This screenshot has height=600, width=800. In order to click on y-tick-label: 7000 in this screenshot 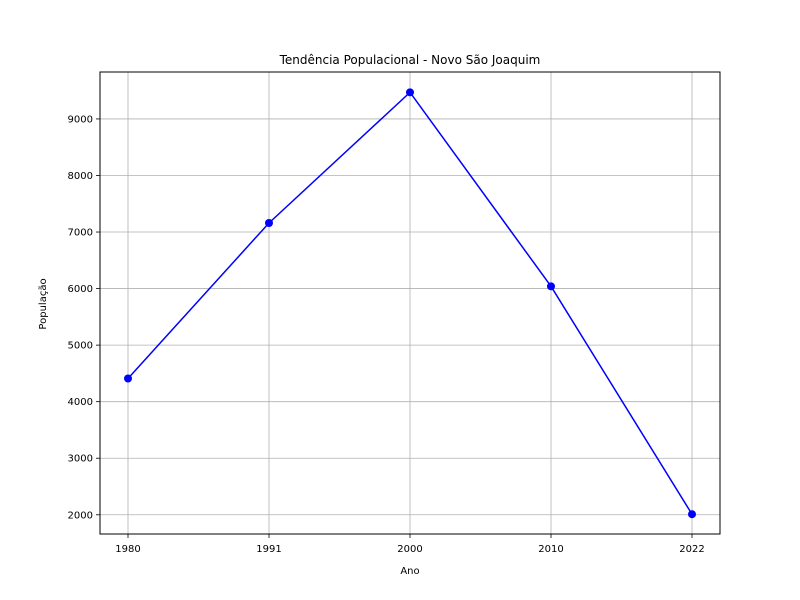, I will do `click(80, 233)`.